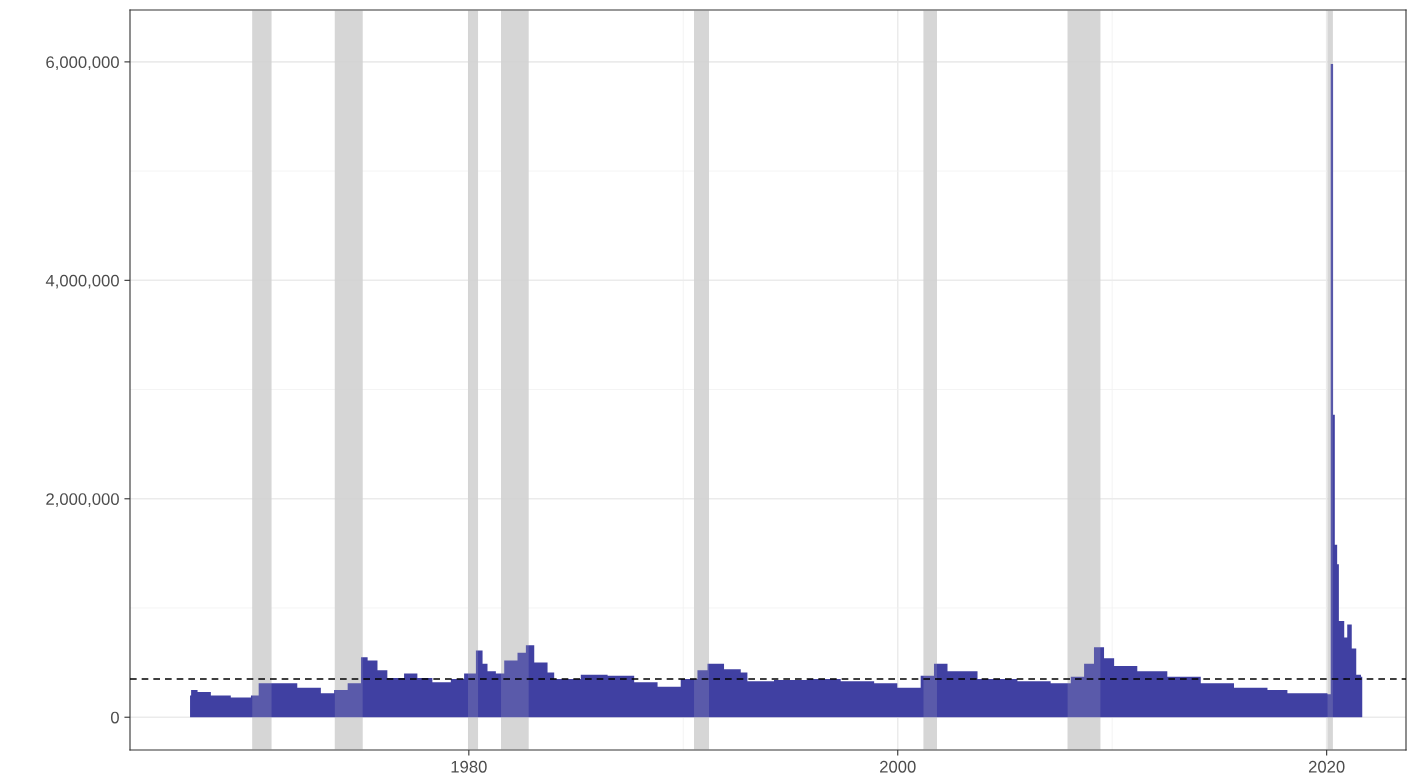 The width and height of the screenshot is (1408, 782). I want to click on y-tick-label: 4,000,000, so click(82, 281).